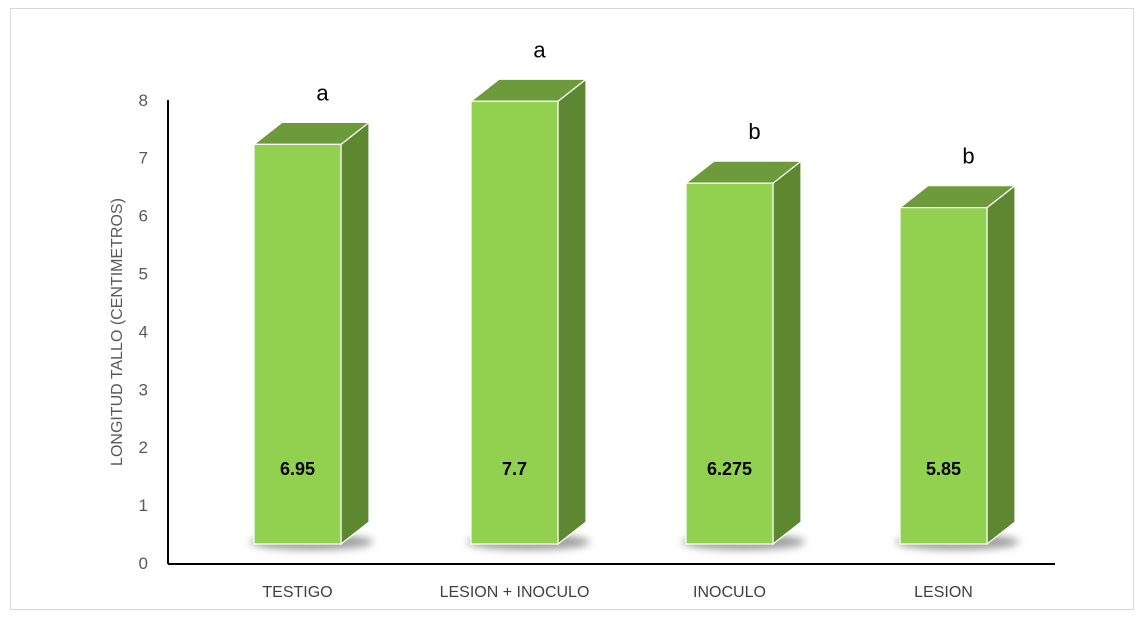 Image resolution: width=1146 pixels, height=620 pixels. I want to click on y-tick-label: 7, so click(143, 158).